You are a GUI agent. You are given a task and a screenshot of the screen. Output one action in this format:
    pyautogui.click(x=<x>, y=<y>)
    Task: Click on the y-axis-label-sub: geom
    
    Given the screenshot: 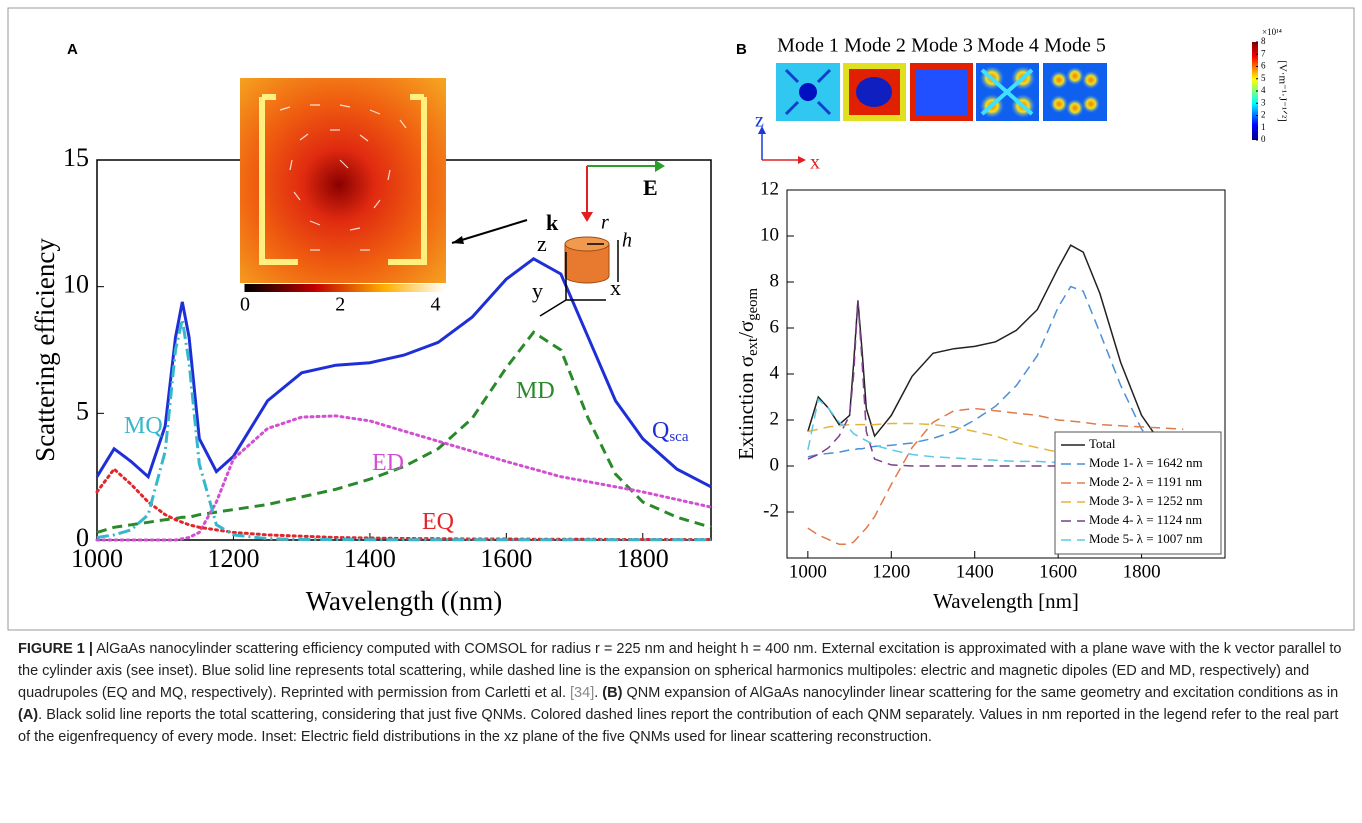 What is the action you would take?
    pyautogui.click(x=753, y=304)
    